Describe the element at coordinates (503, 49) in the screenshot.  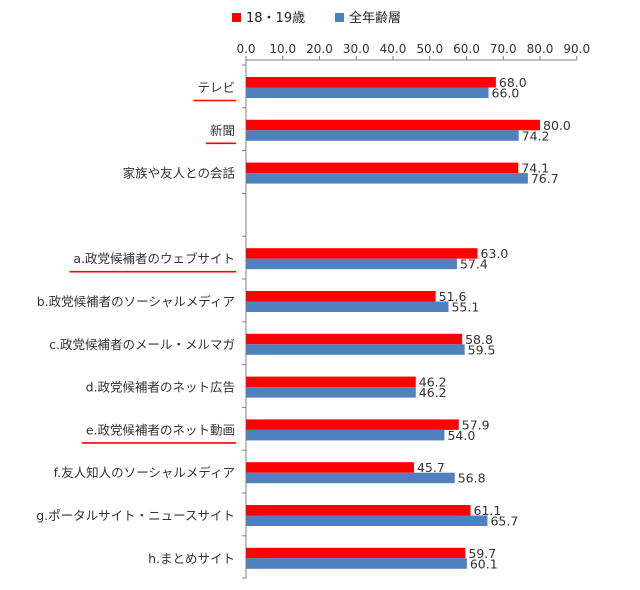
I see `x-tick-label: 70.0` at that location.